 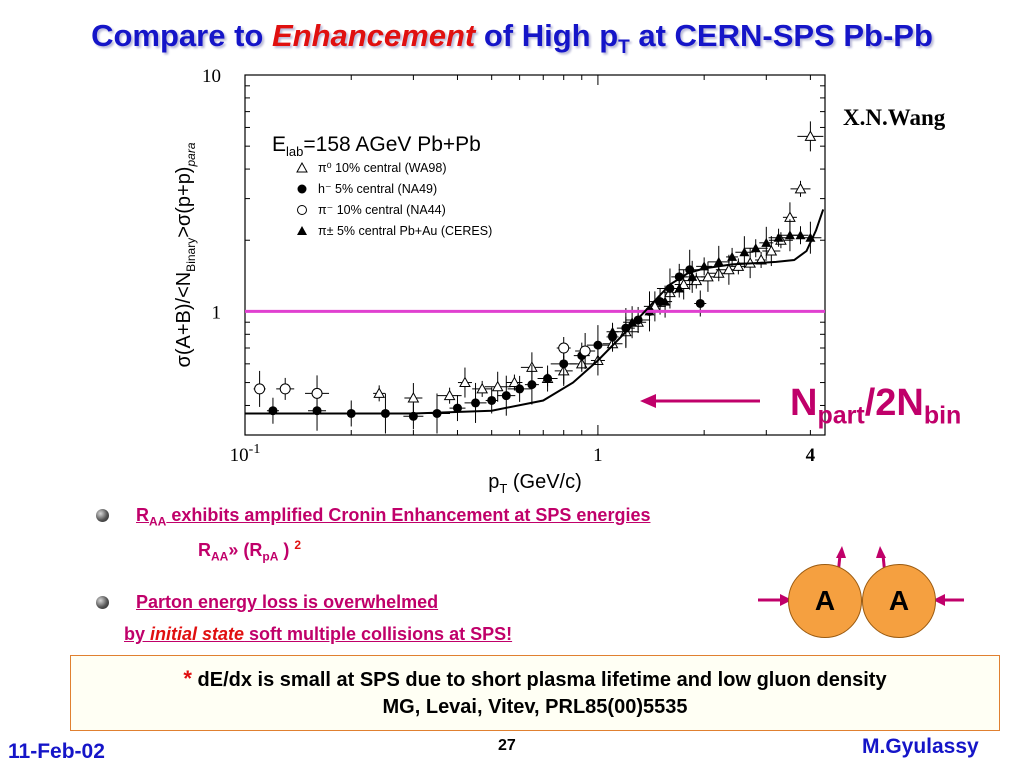 What do you see at coordinates (287, 602) in the screenshot?
I see `bullet2-text: Parton energy loss is overwhelmed` at bounding box center [287, 602].